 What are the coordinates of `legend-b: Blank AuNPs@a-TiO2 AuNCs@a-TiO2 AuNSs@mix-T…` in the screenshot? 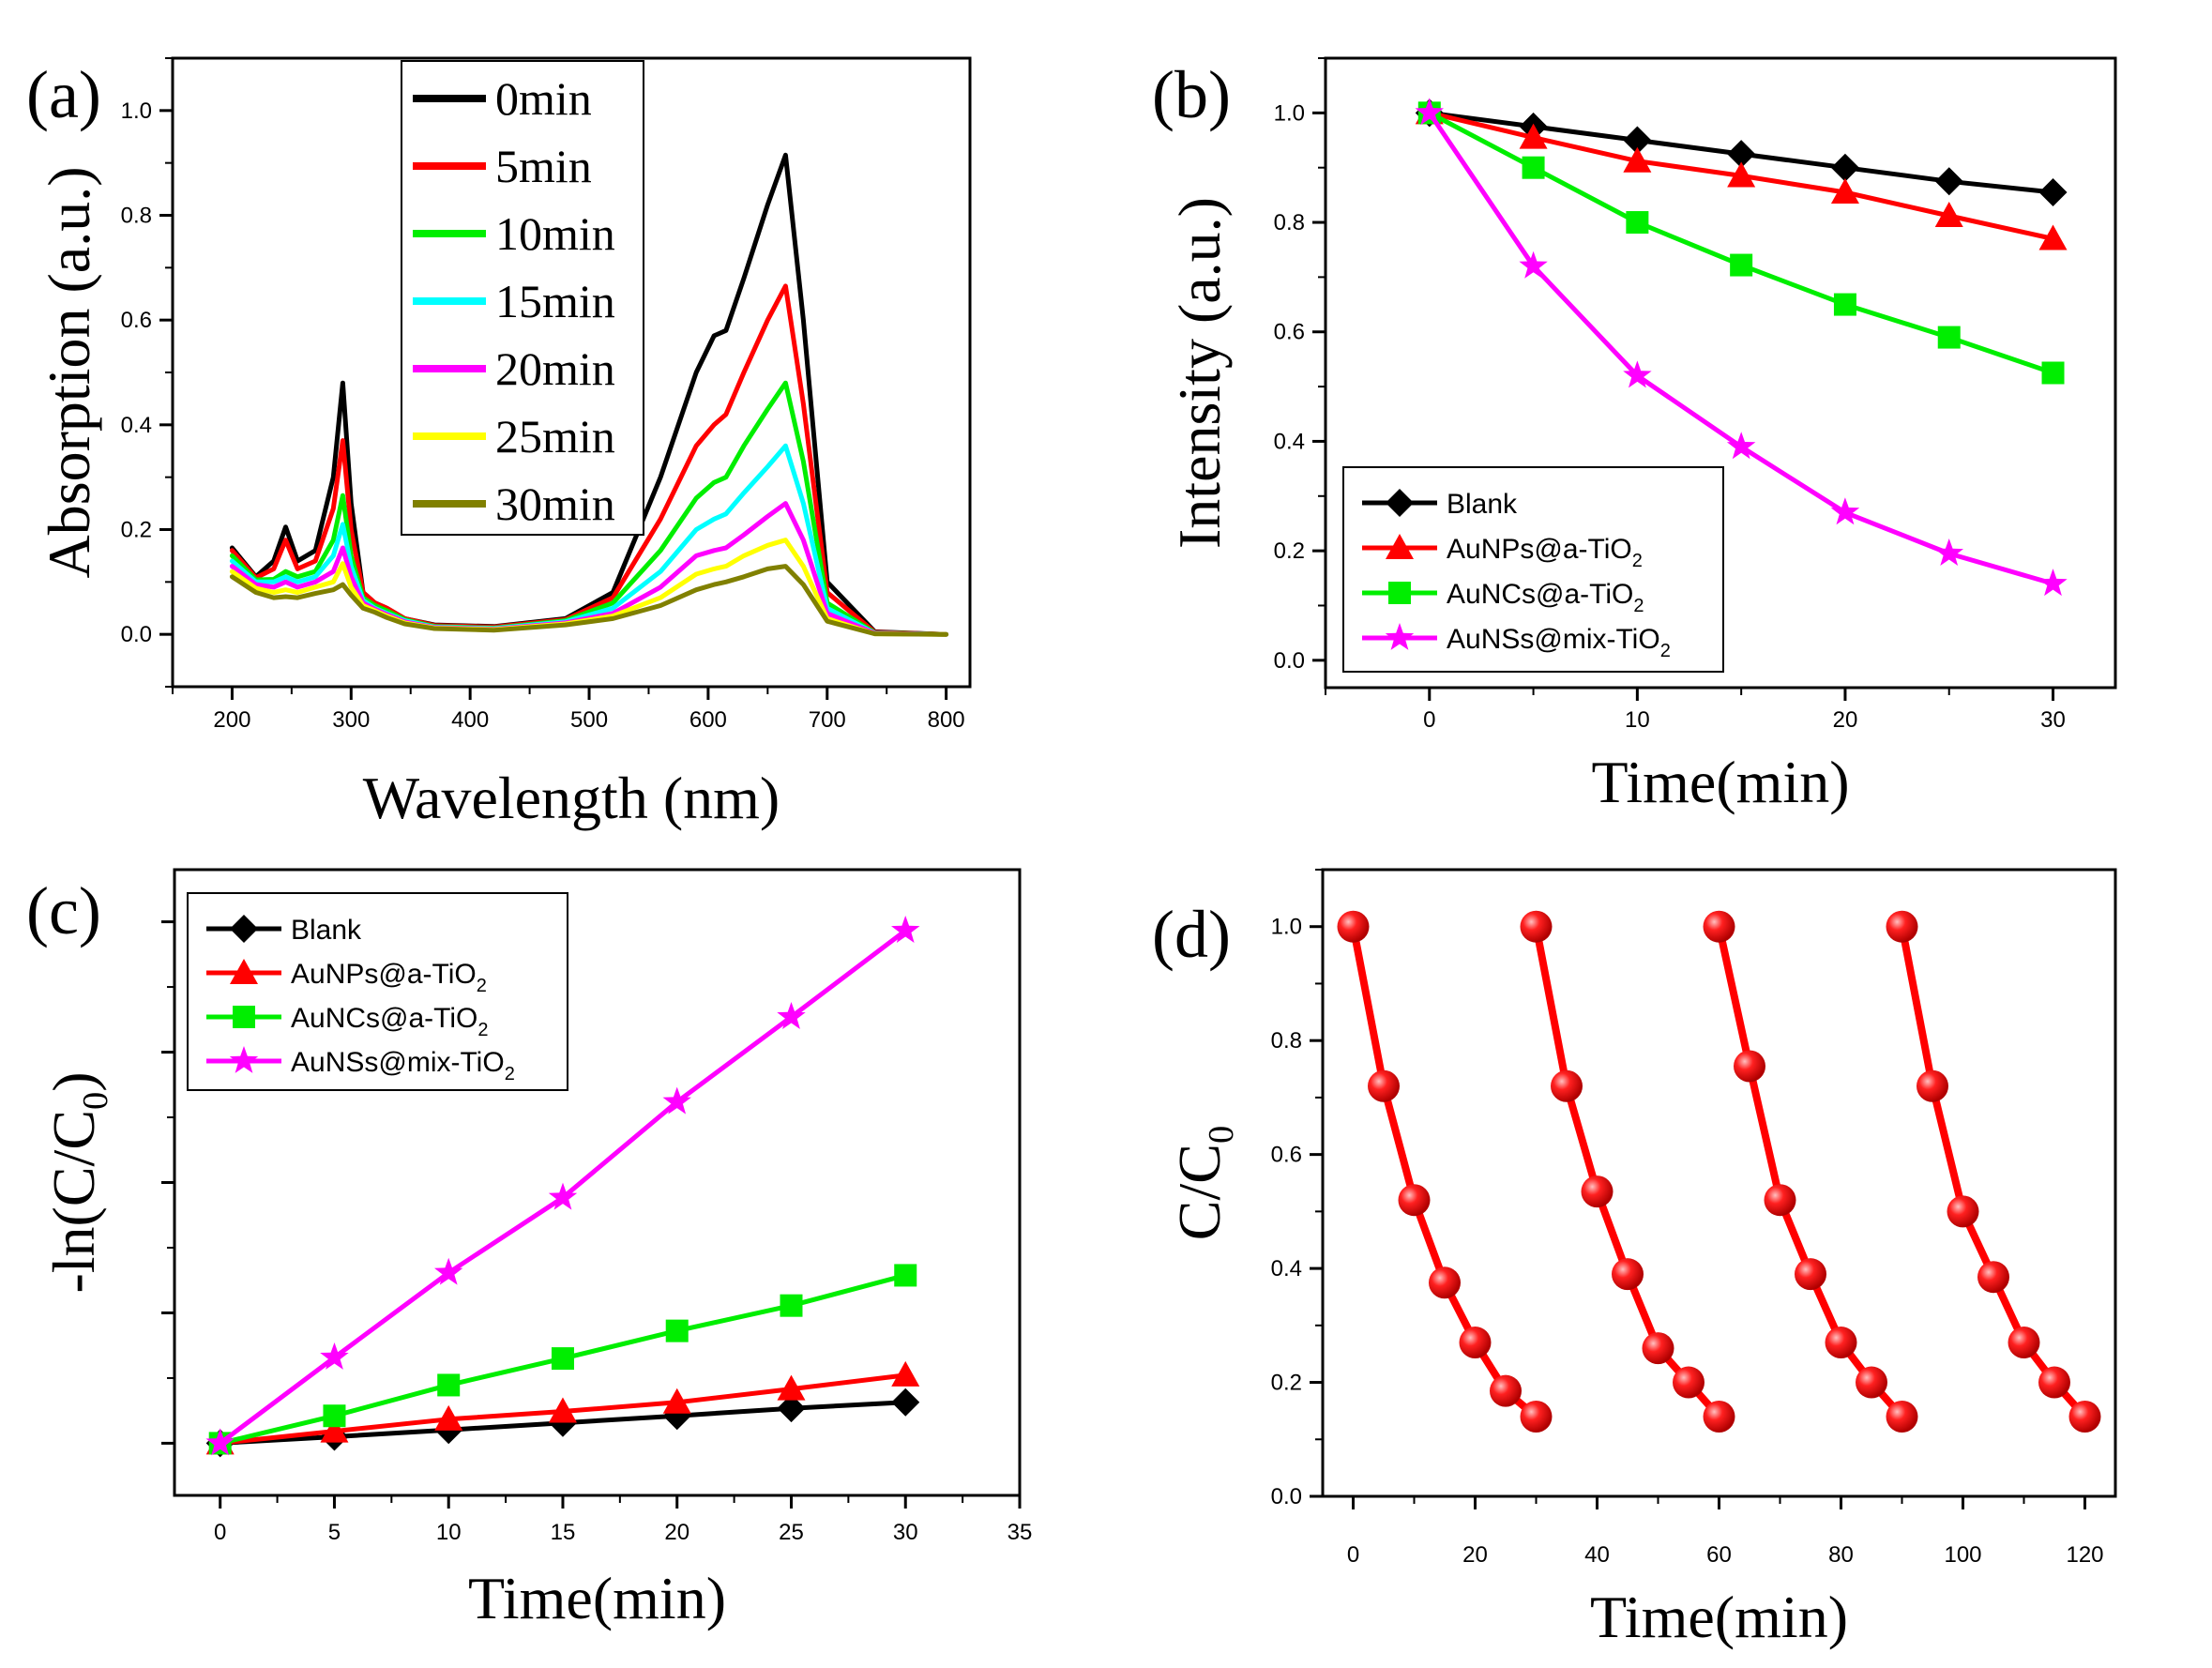 It's located at (1533, 569).